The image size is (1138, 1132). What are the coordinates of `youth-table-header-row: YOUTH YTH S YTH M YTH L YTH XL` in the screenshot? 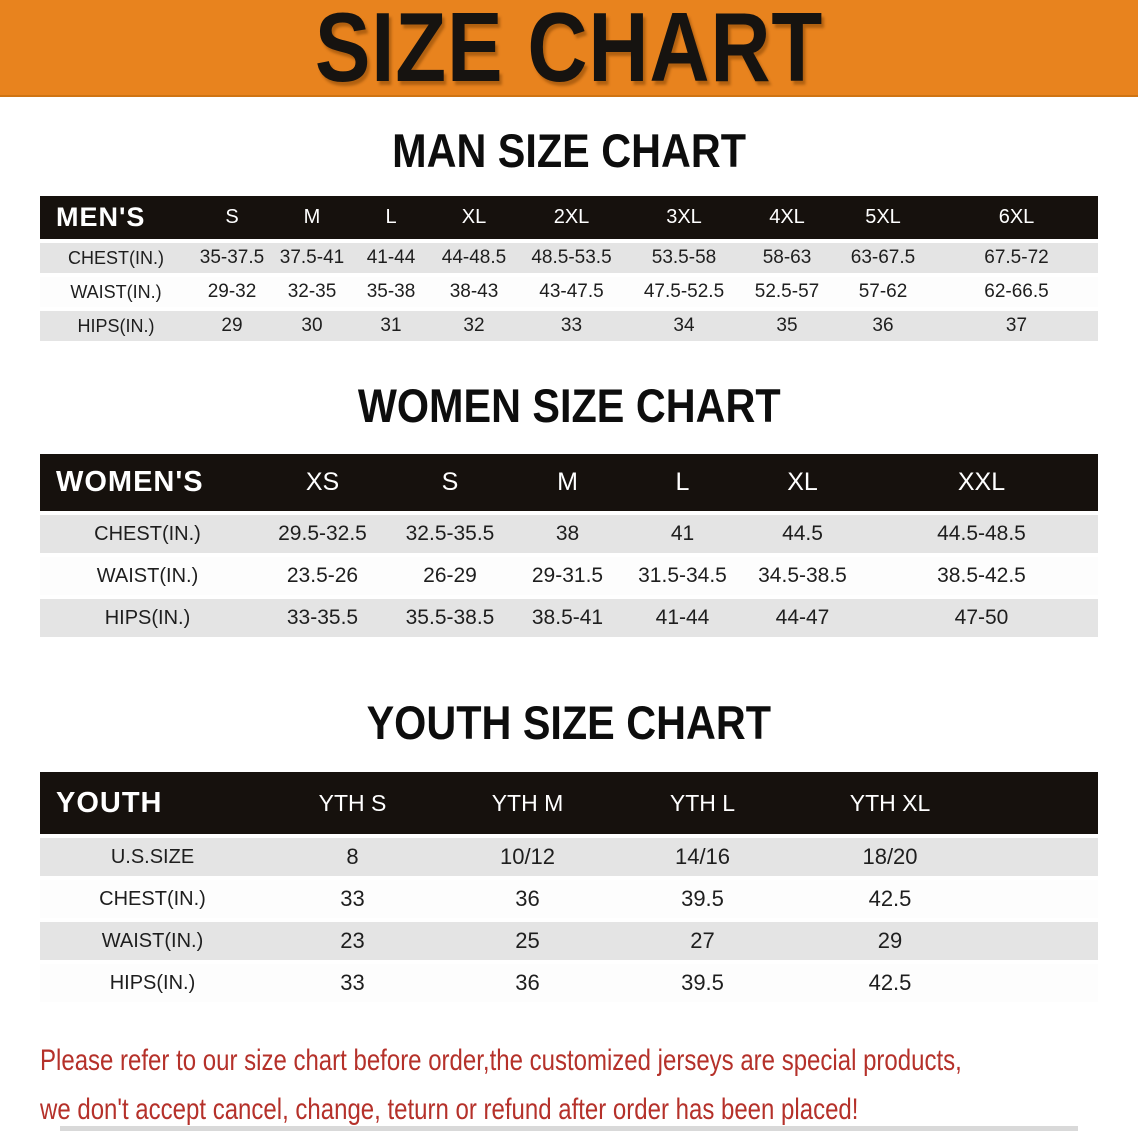 It's located at (569, 803).